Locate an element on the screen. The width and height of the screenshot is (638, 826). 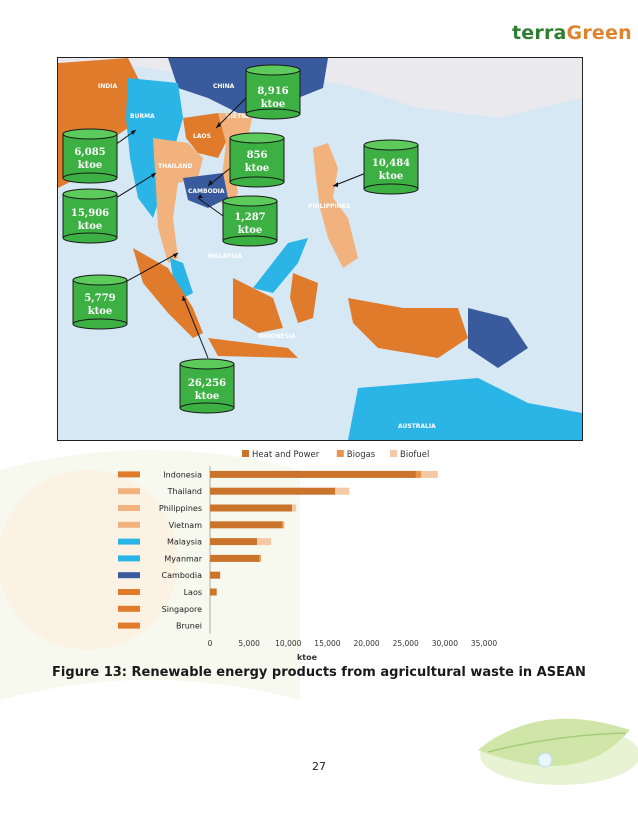
legend-label: Heat and Power is located at coordinates (286, 455).